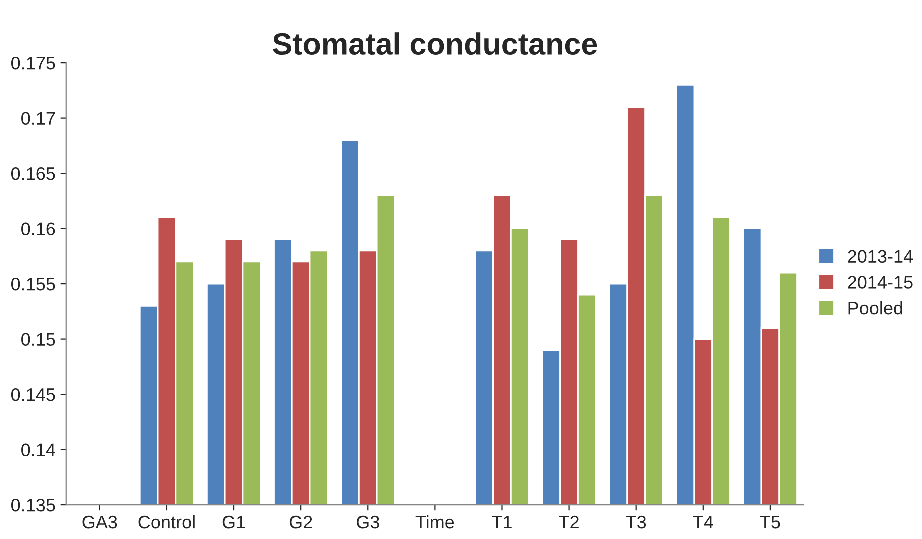 This screenshot has width=922, height=539. I want to click on x-tick-label: G1, so click(234, 522).